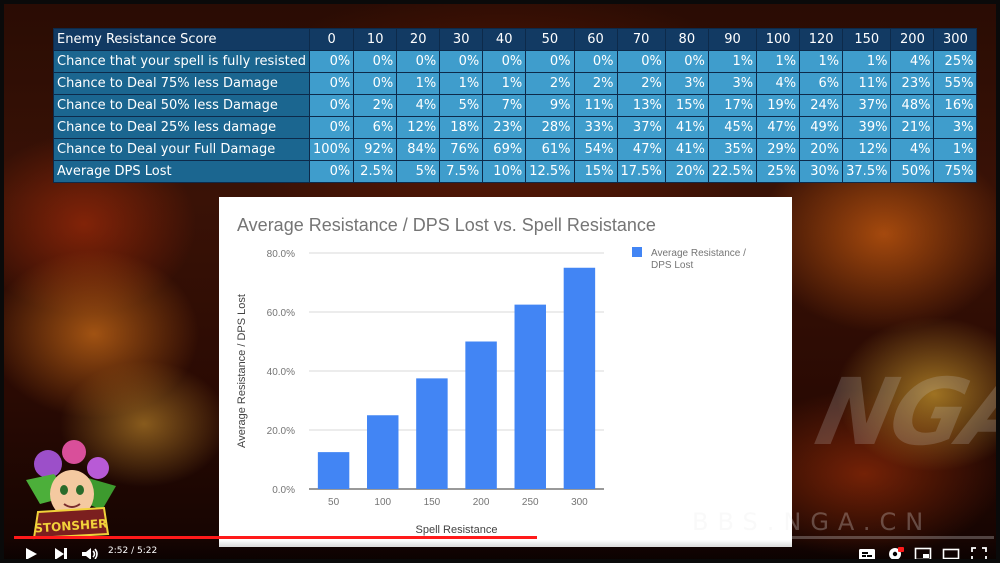 This screenshot has width=1000, height=563. What do you see at coordinates (912, 61) in the screenshot?
I see `table-cell: 4%` at bounding box center [912, 61].